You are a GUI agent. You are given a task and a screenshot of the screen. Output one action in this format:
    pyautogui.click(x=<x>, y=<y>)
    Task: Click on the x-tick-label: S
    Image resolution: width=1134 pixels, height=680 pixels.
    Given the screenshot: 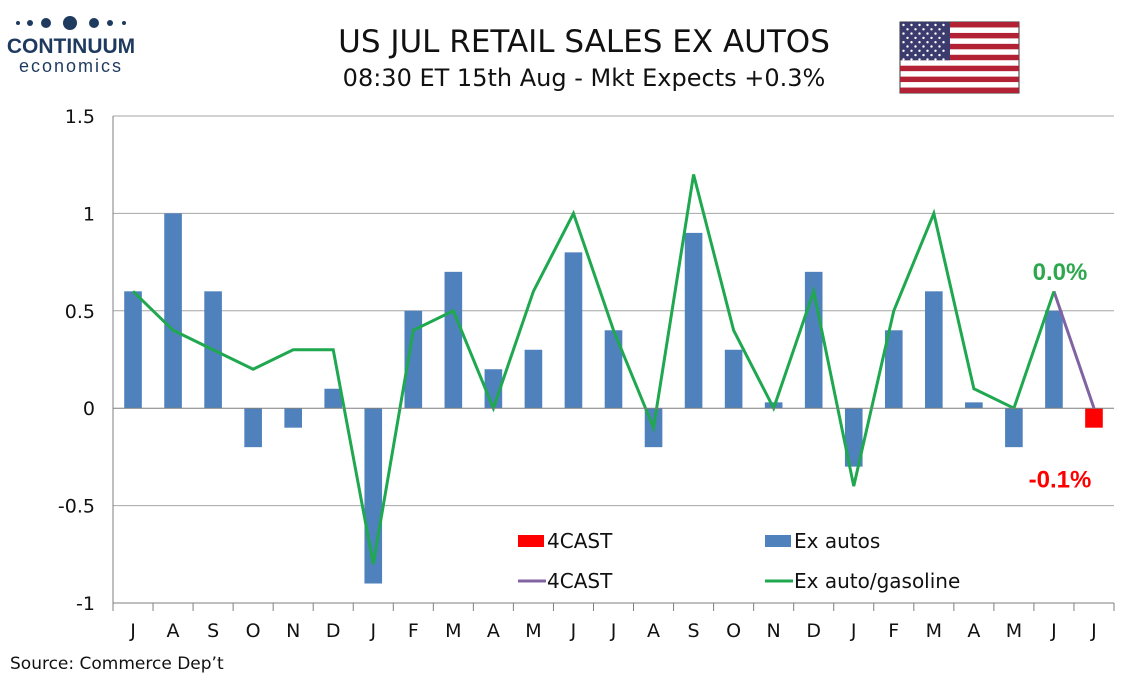 What is the action you would take?
    pyautogui.click(x=213, y=631)
    